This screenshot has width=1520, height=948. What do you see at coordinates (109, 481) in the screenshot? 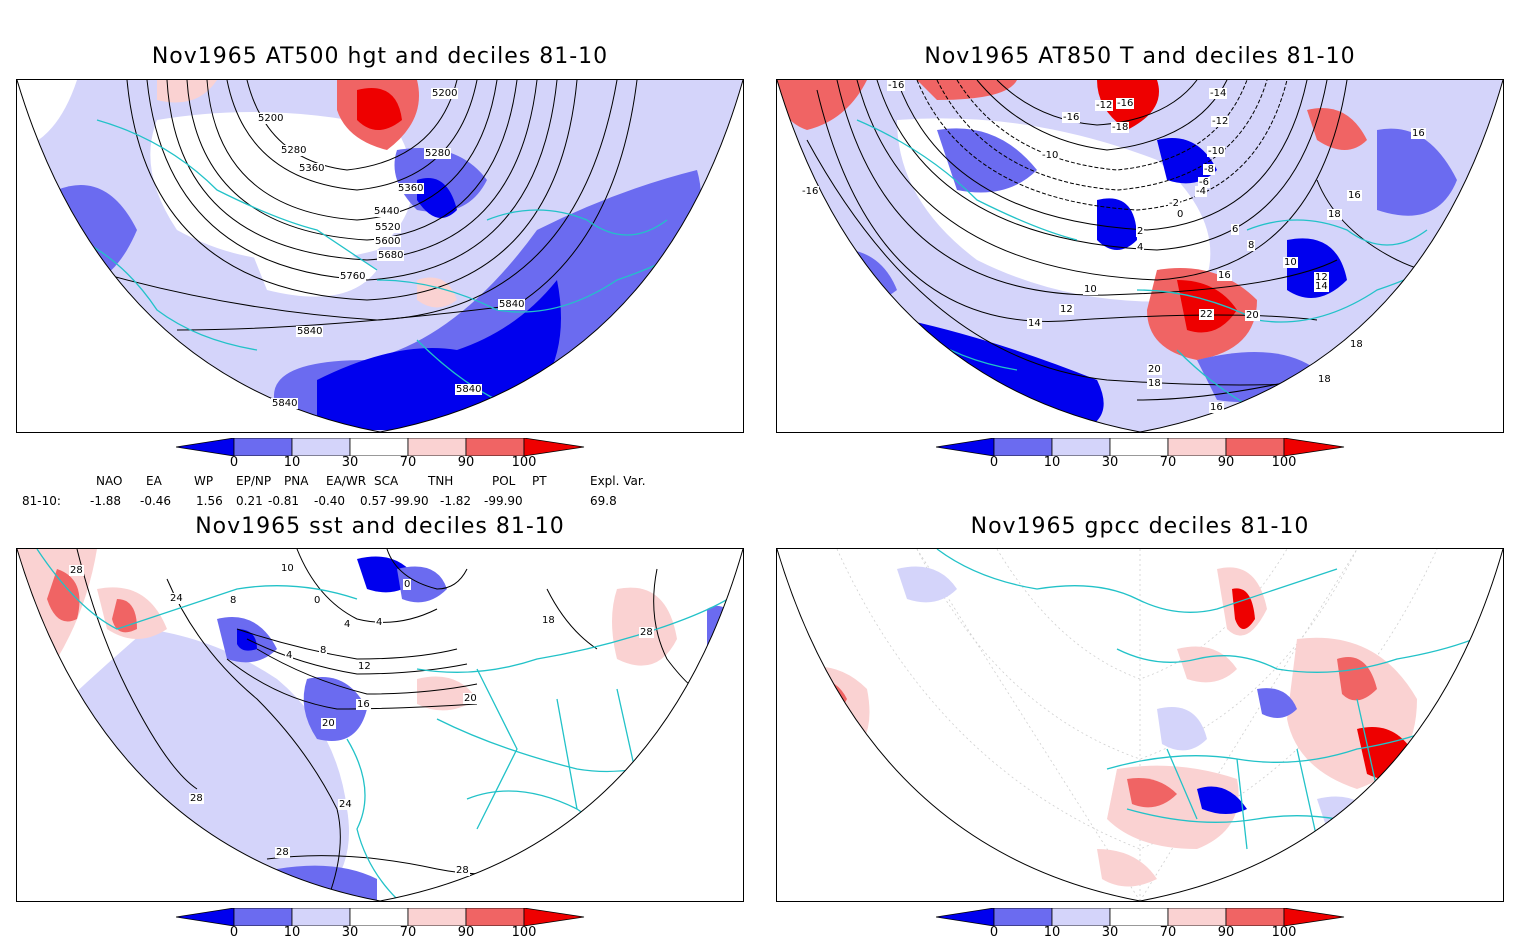
I see `index-header: NAO` at bounding box center [109, 481].